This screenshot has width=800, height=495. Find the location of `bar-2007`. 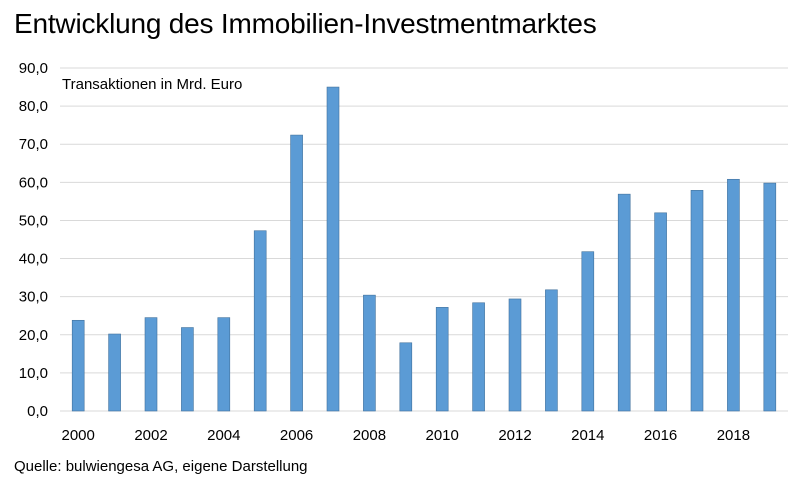

bar-2007 is located at coordinates (333, 249).